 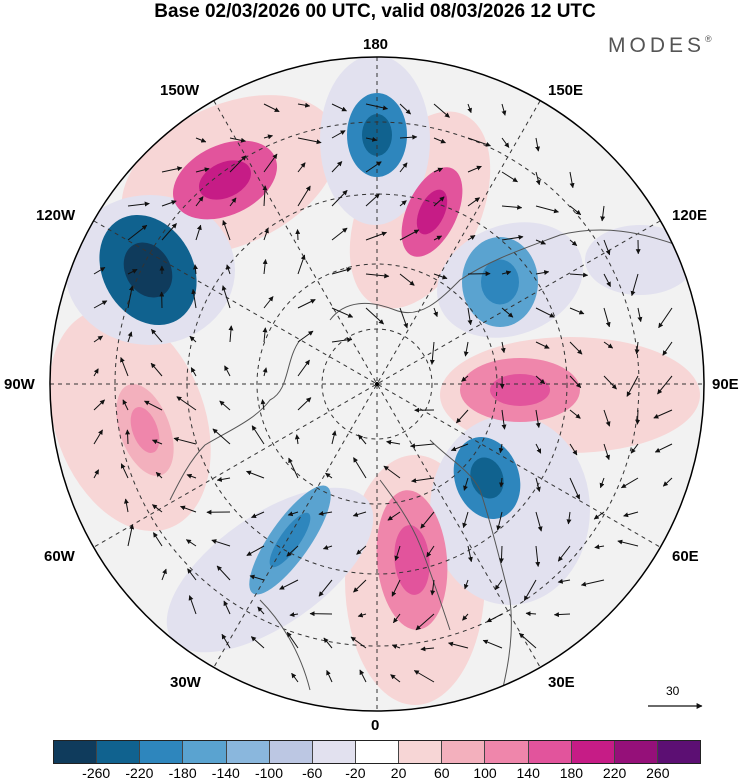 I want to click on colorbar-tick-label: -180, so click(x=182, y=773).